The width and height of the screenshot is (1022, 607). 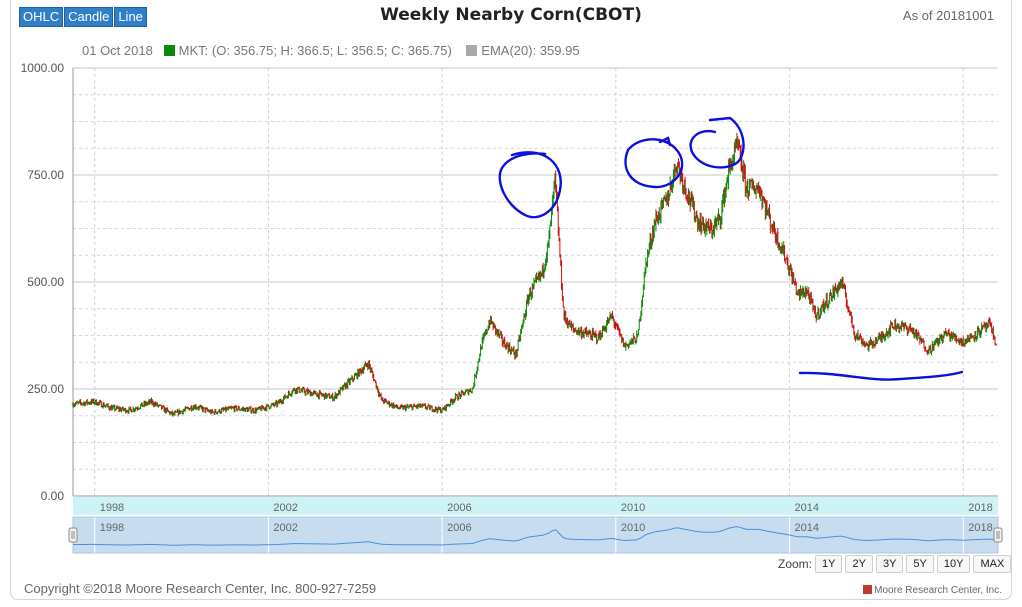 What do you see at coordinates (112, 508) in the screenshot?
I see `x-tick-label: 1998` at bounding box center [112, 508].